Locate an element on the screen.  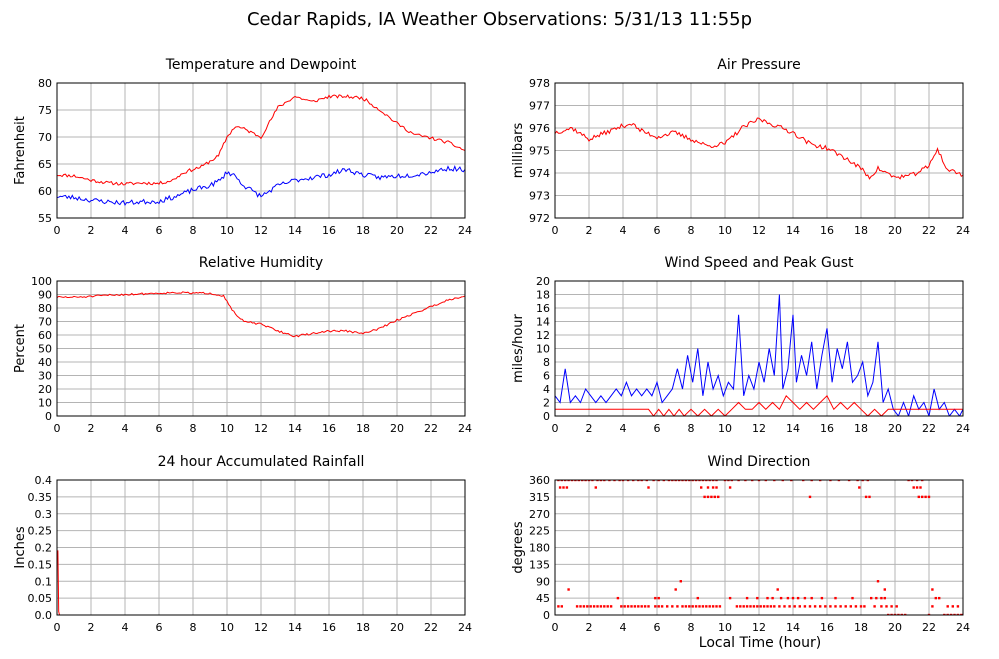
rain-x-tick-label: 20 is located at coordinates (397, 627).